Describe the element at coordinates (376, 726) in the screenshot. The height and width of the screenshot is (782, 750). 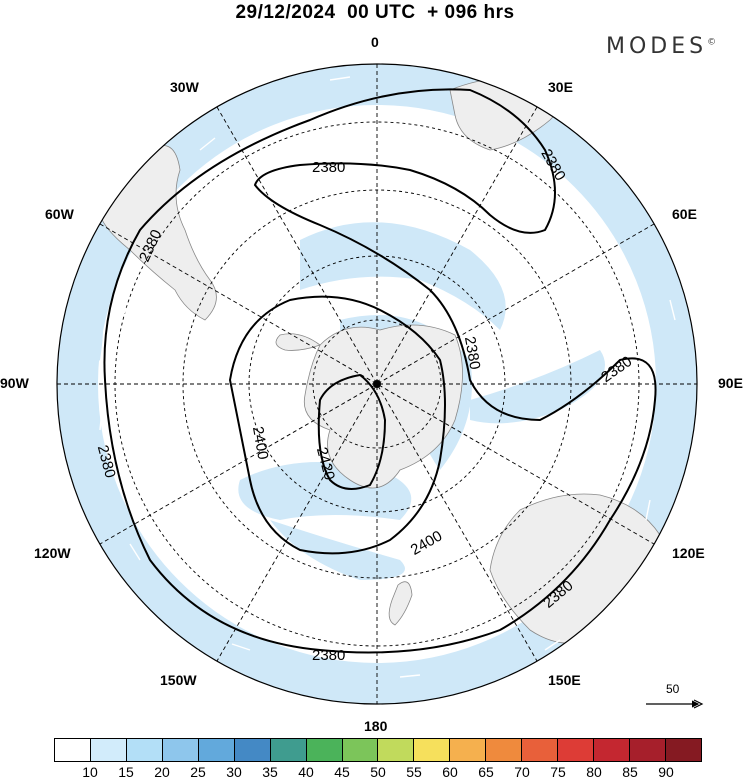
I see `lon-label-180: 180` at that location.